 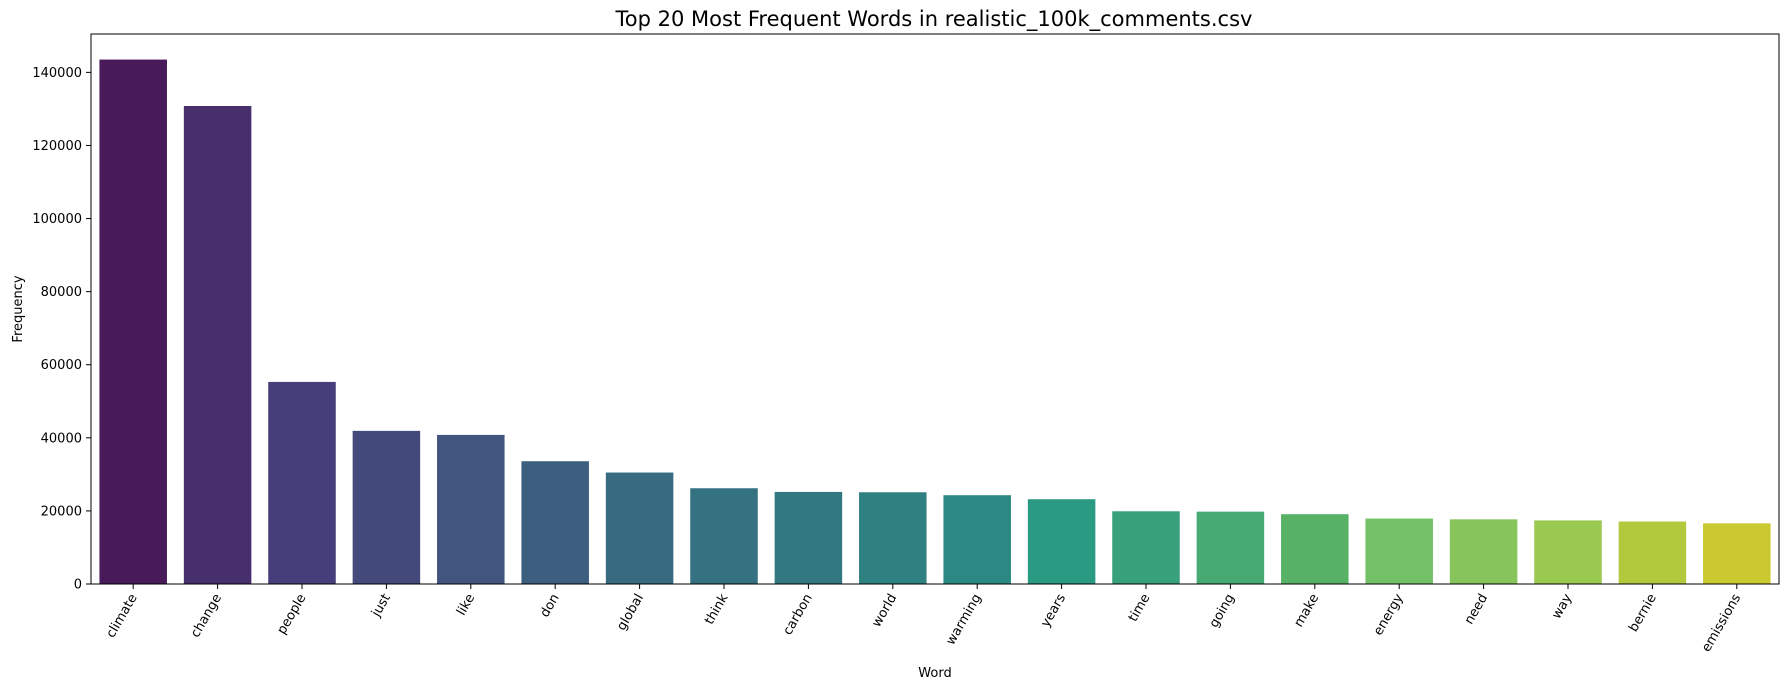 What do you see at coordinates (1140, 608) in the screenshot?
I see `x-tick-label: time` at bounding box center [1140, 608].